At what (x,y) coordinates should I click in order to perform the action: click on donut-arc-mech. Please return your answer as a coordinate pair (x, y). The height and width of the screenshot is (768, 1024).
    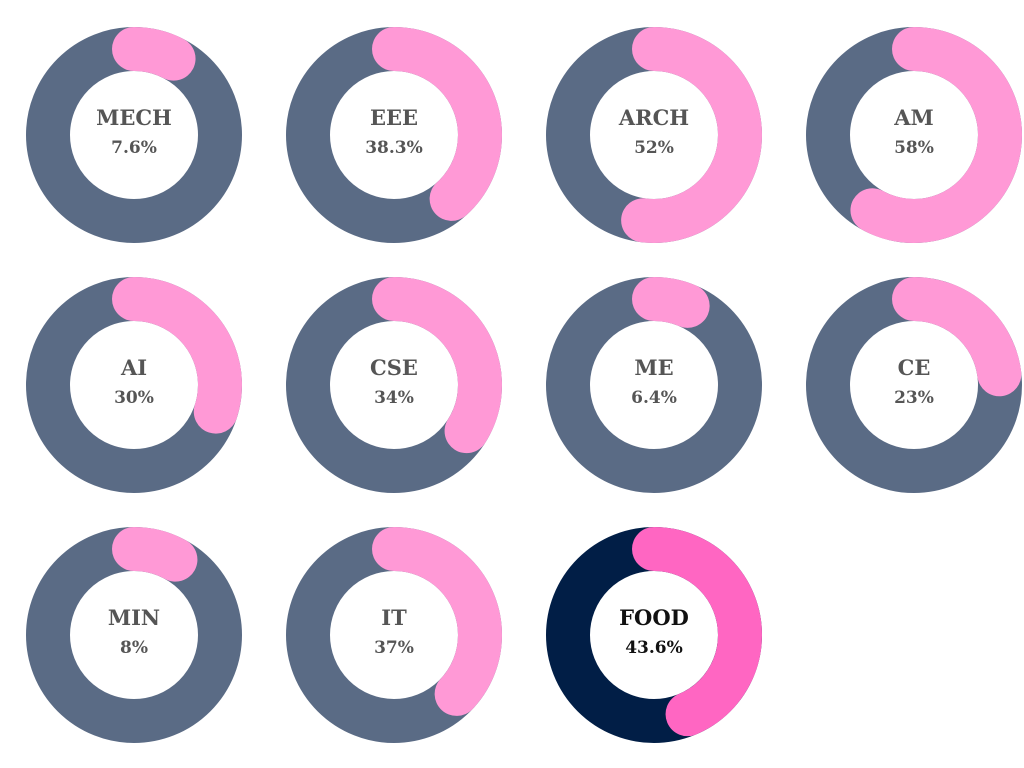
    Looking at the image, I should click on (134, 135).